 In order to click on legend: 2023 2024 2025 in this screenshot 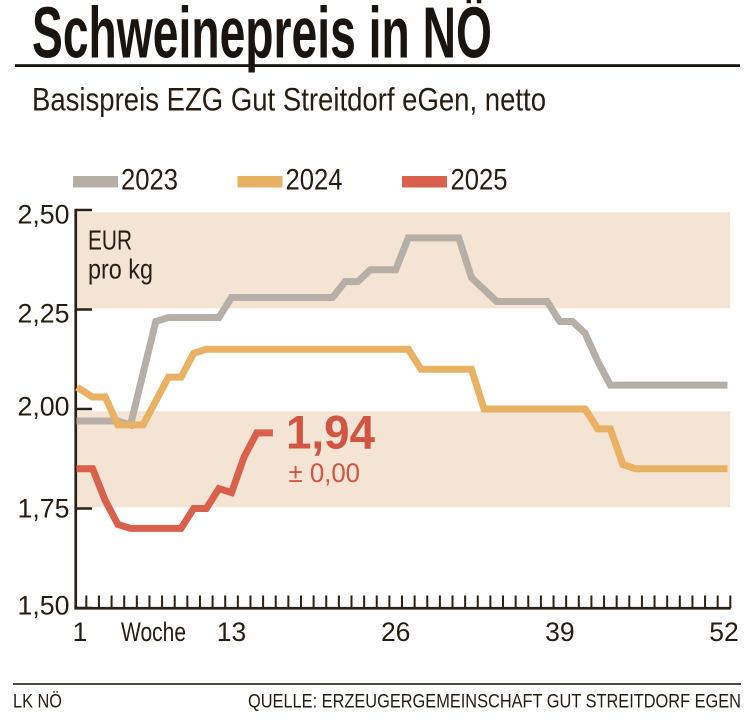, I will do `click(290, 180)`.